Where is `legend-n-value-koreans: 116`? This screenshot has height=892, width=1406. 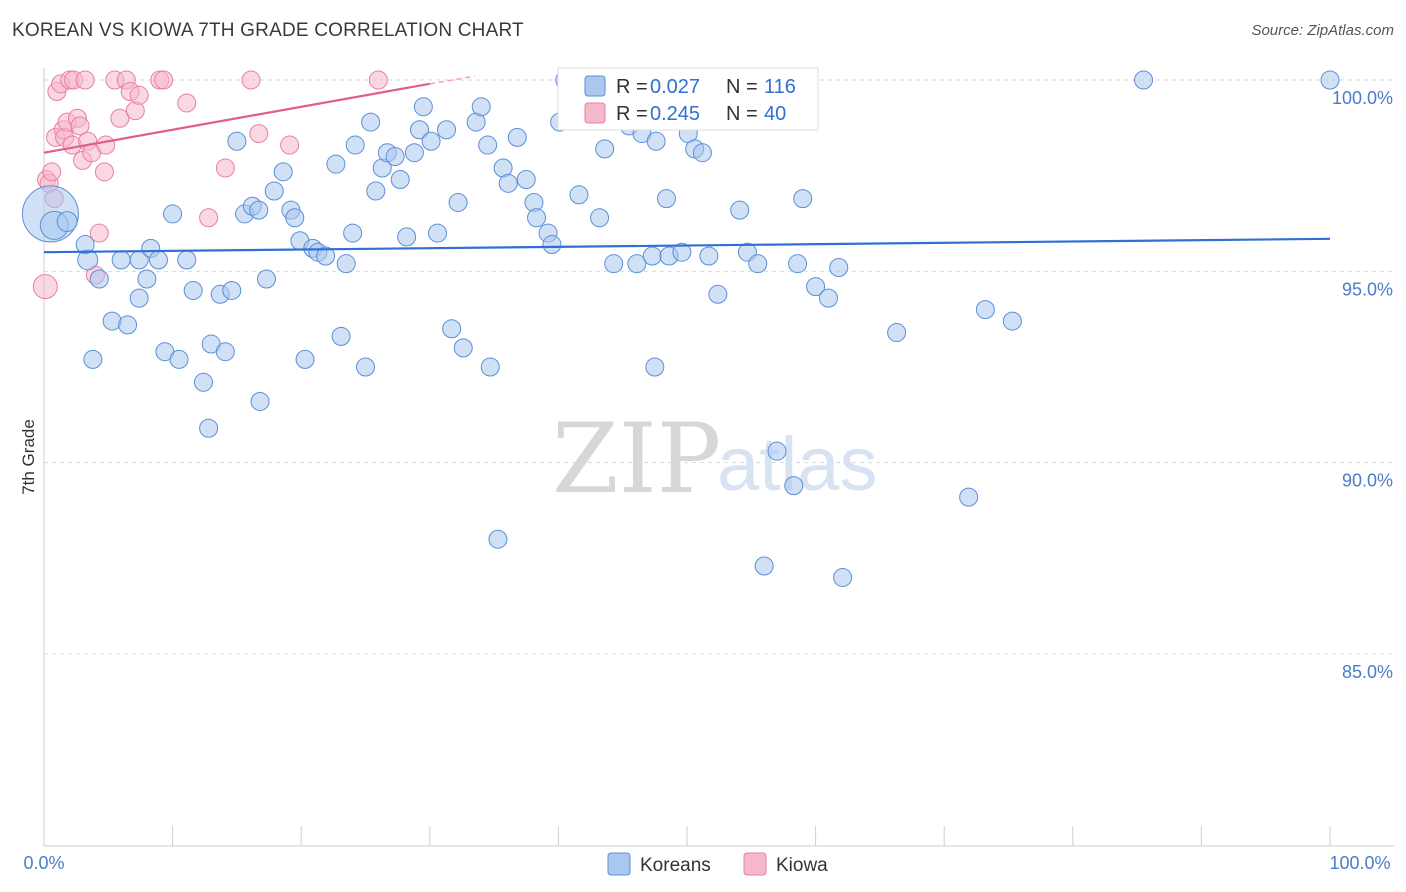 legend-n-value-koreans: 116 is located at coordinates (780, 87).